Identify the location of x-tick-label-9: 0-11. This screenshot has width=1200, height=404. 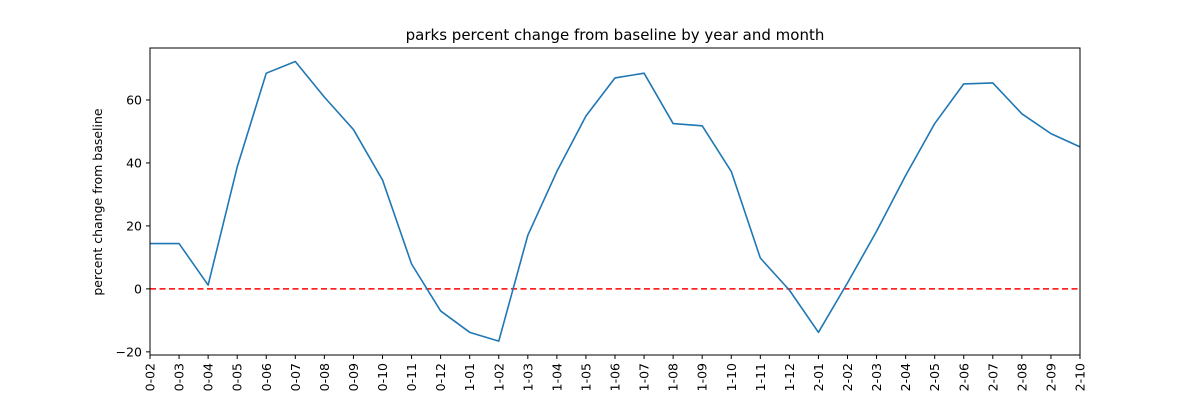
(411, 377).